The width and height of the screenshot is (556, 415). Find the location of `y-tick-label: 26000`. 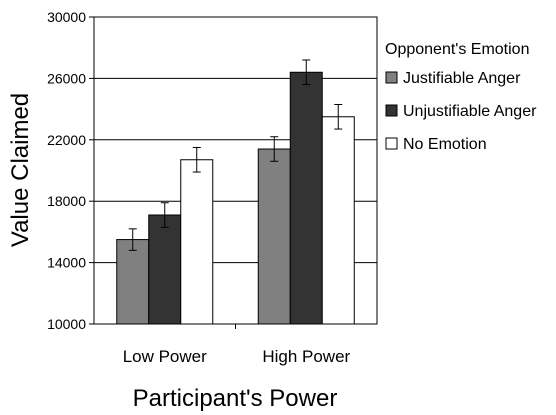

y-tick-label: 26000 is located at coordinates (66, 78).